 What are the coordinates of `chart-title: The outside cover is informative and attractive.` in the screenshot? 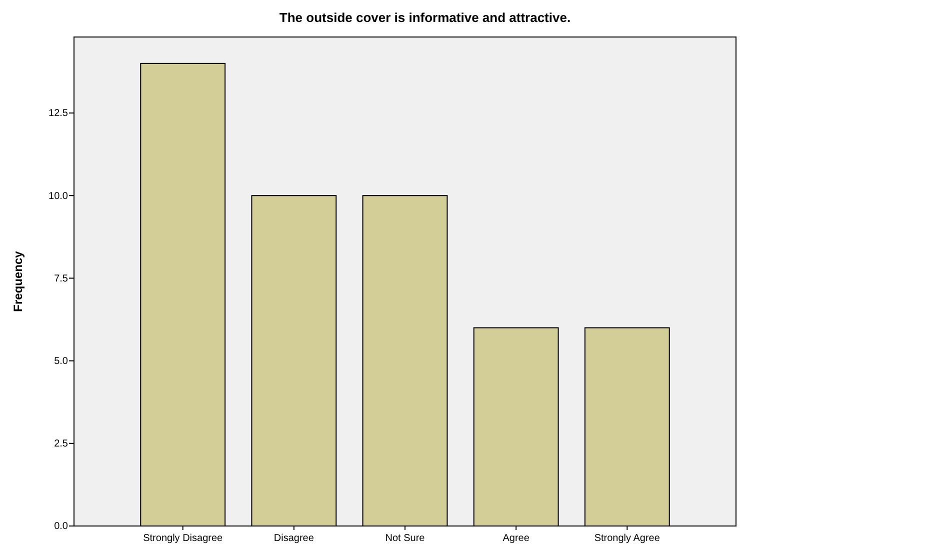 It's located at (425, 17).